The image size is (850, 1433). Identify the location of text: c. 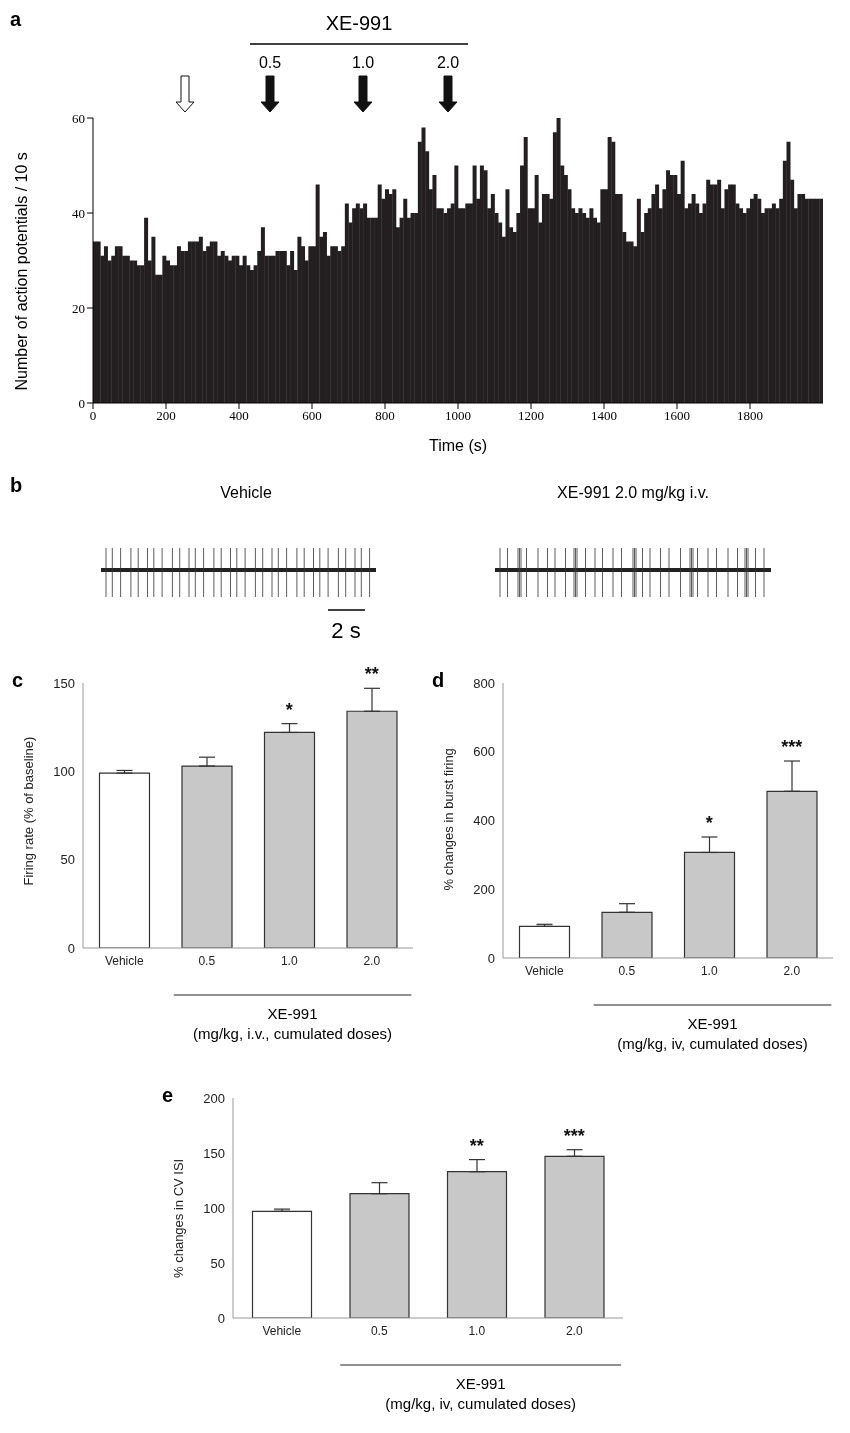
(18, 680).